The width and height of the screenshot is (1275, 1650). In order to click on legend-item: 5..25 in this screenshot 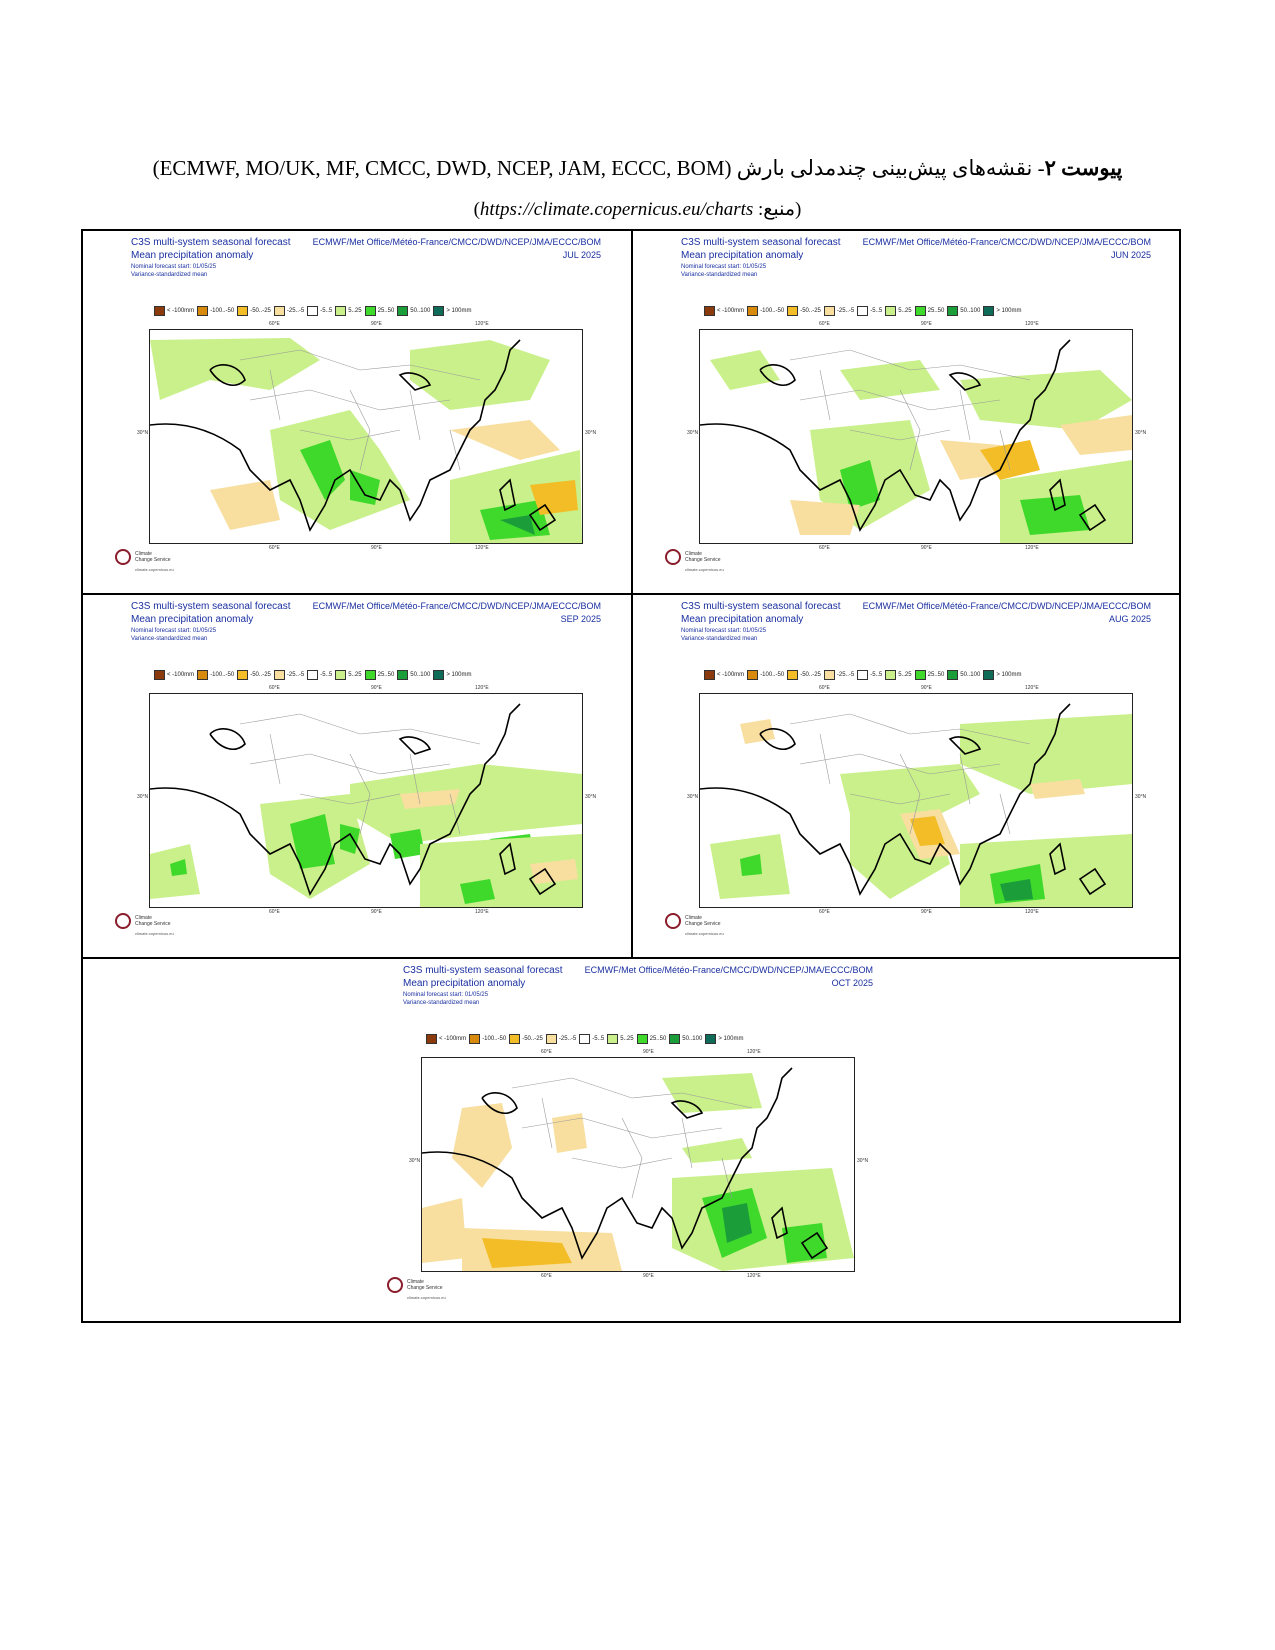, I will do `click(348, 675)`.